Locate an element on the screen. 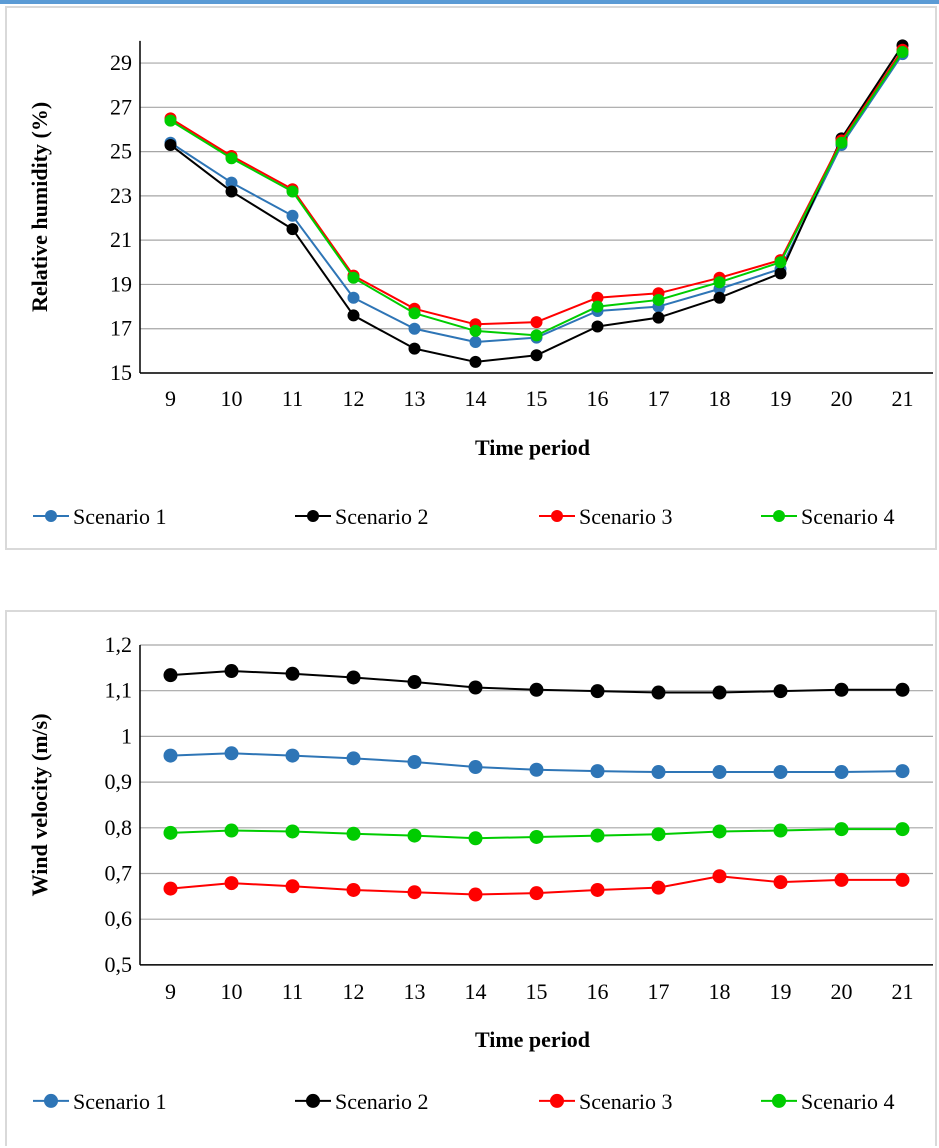  y-tick-label: 0,9 is located at coordinates (119, 781).